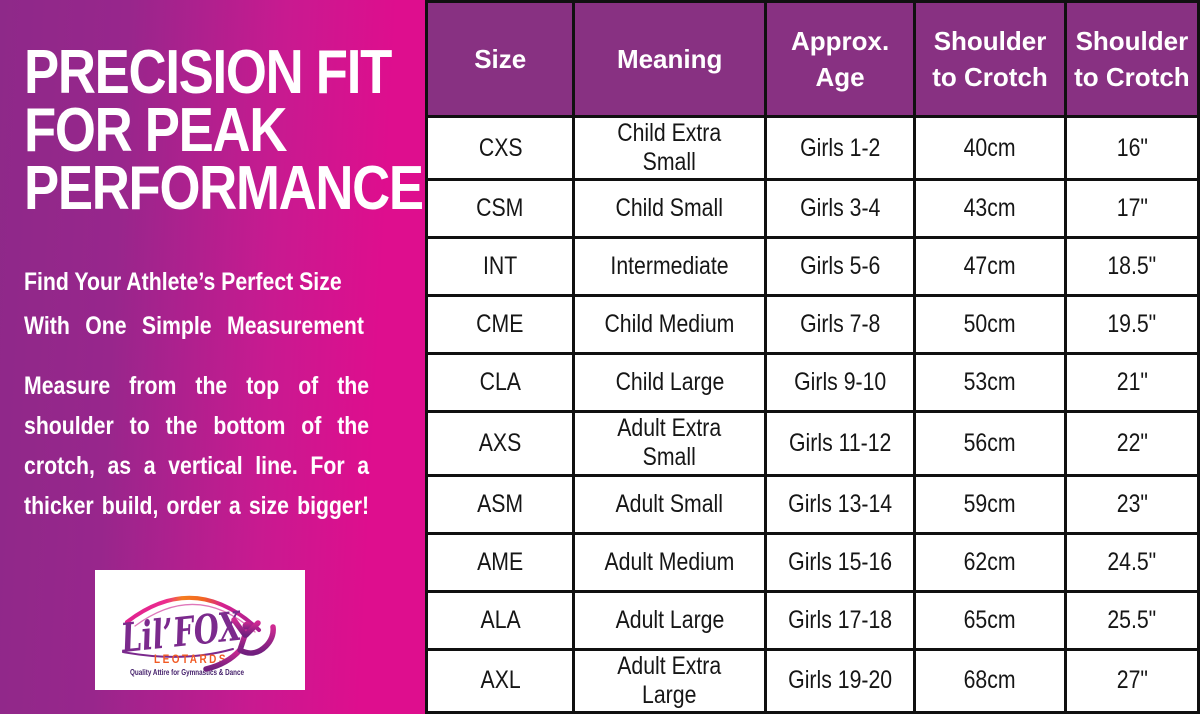 Image resolution: width=1200 pixels, height=714 pixels. I want to click on cell-text: 24.5", so click(1132, 561).